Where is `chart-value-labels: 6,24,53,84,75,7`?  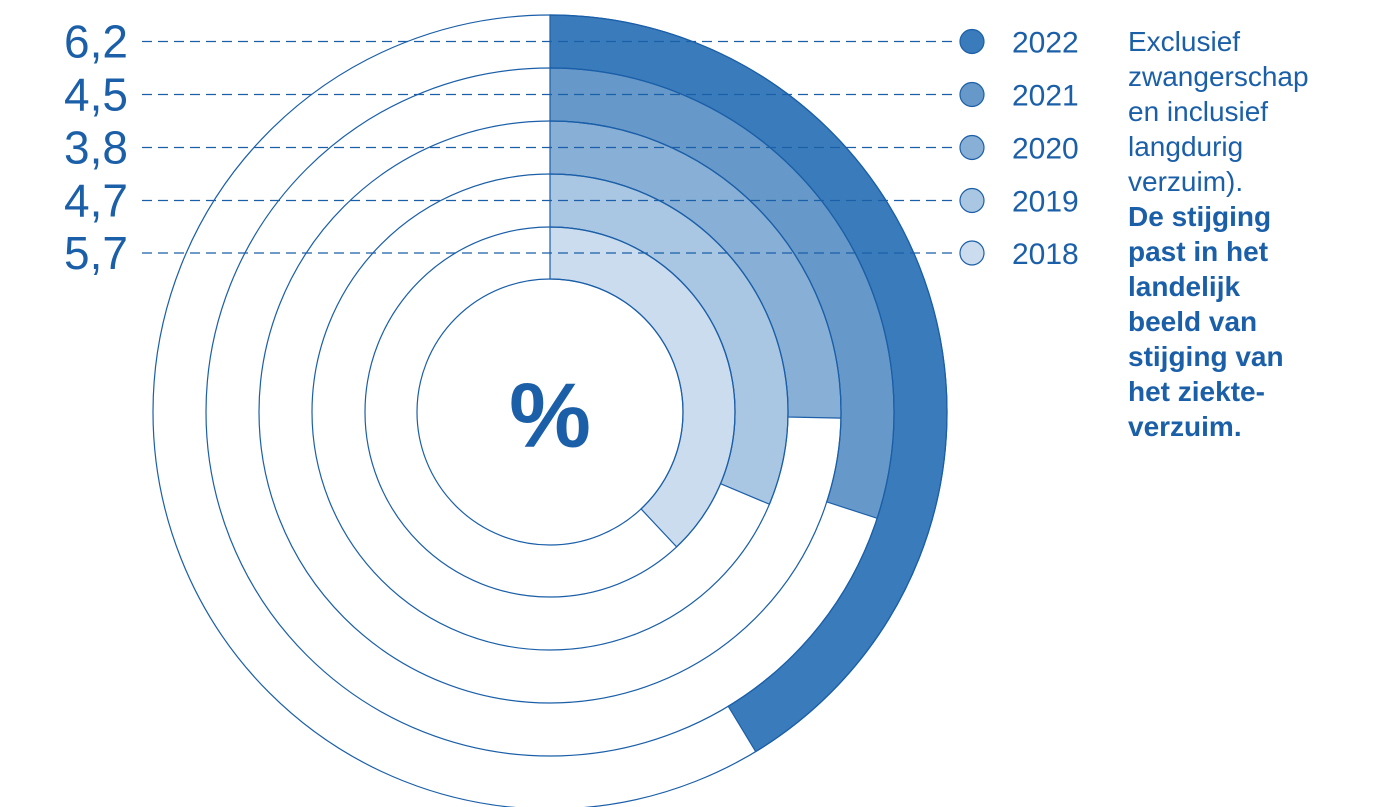
chart-value-labels: 6,24,53,84,75,7 is located at coordinates (96, 148).